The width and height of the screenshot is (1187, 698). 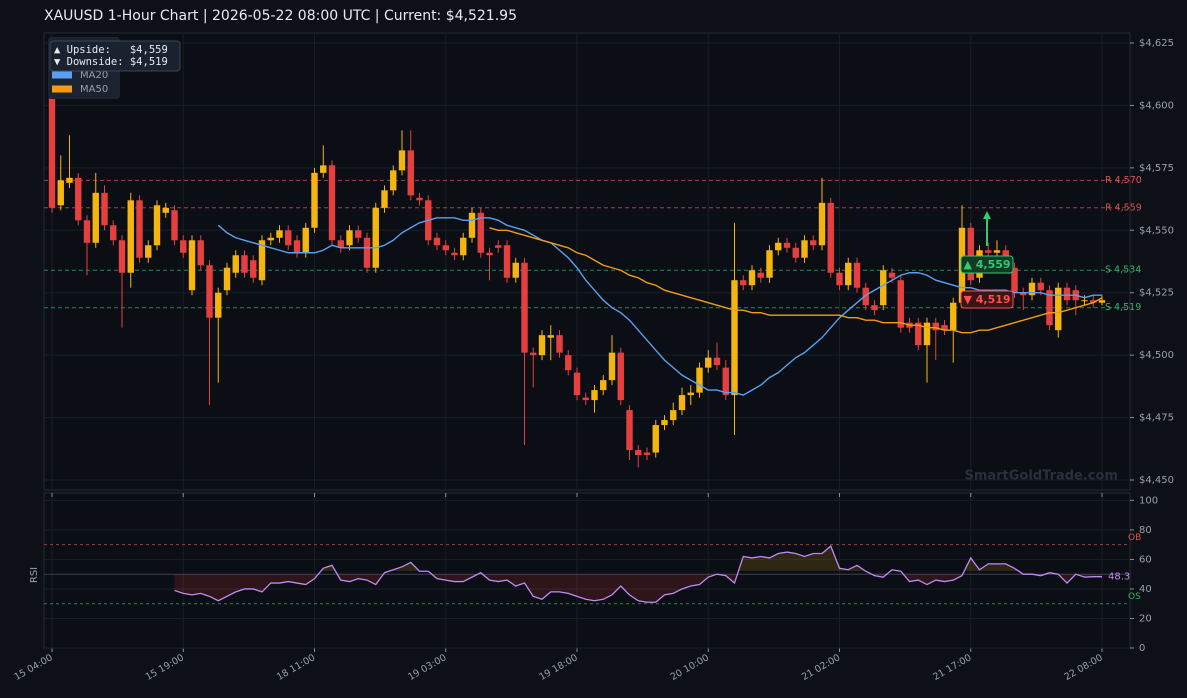 I want to click on y-tick-label: $4,625, so click(x=1156, y=43).